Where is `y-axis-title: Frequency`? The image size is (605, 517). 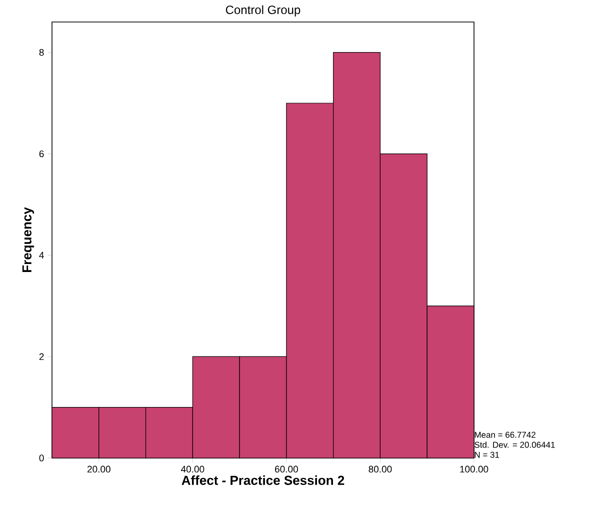 y-axis-title: Frequency is located at coordinates (28, 239).